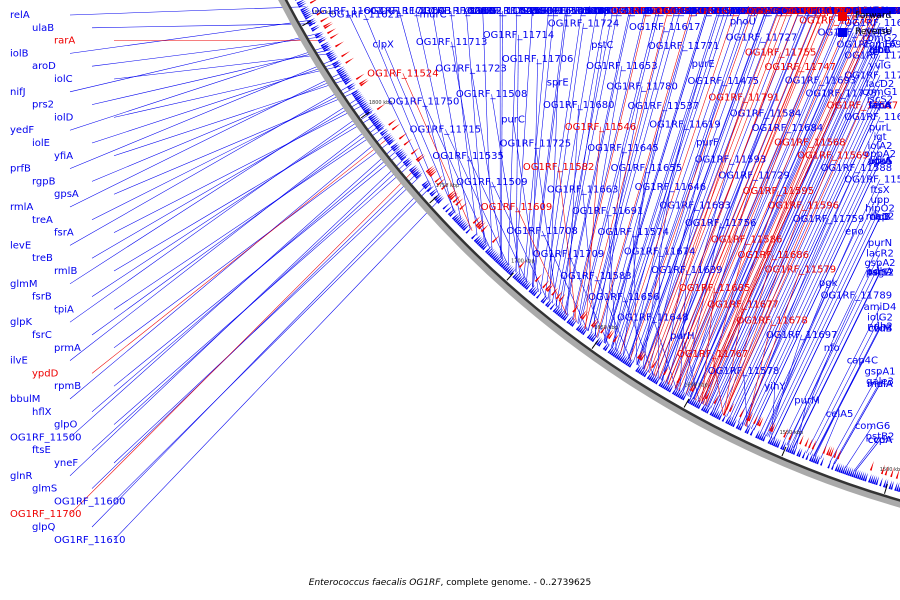 The height and width of the screenshot is (600, 900). I want to click on gene-label: eno, so click(854, 231).